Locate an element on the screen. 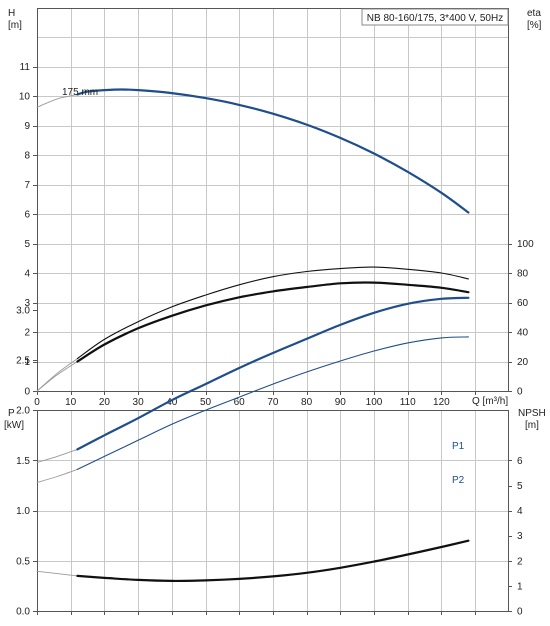  right-tick-label: 100 is located at coordinates (525, 244).